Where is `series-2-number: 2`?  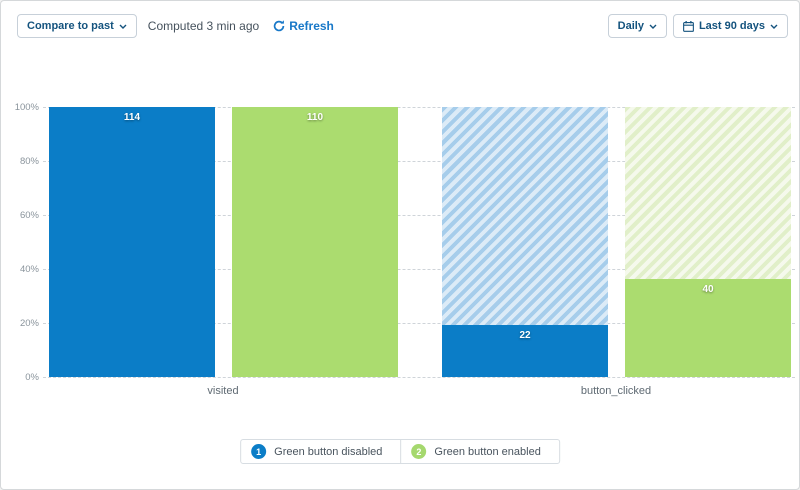 series-2-number: 2 is located at coordinates (419, 451).